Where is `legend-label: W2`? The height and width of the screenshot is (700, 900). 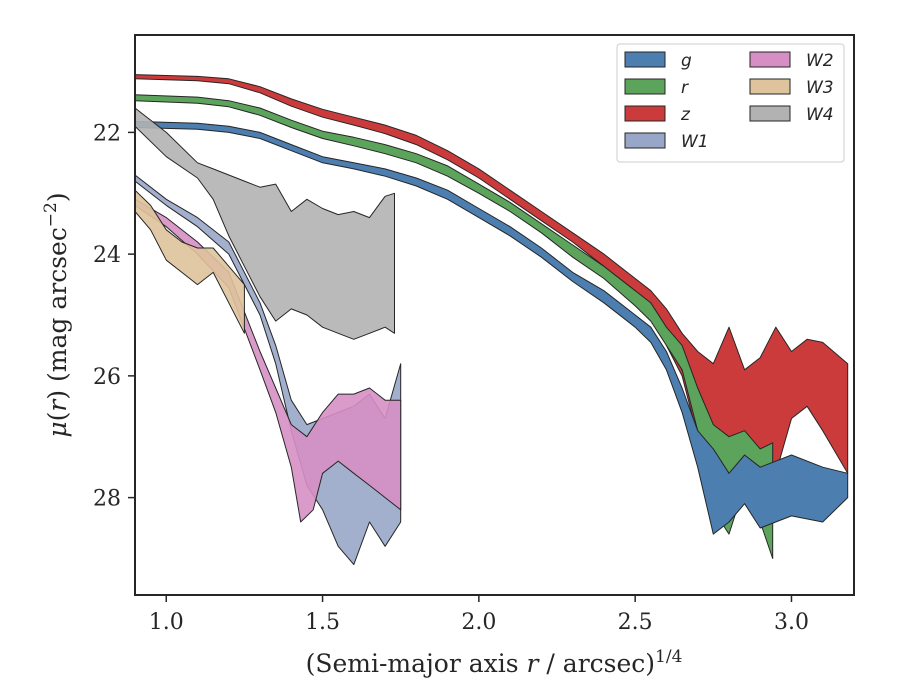
legend-label: W2 is located at coordinates (820, 61).